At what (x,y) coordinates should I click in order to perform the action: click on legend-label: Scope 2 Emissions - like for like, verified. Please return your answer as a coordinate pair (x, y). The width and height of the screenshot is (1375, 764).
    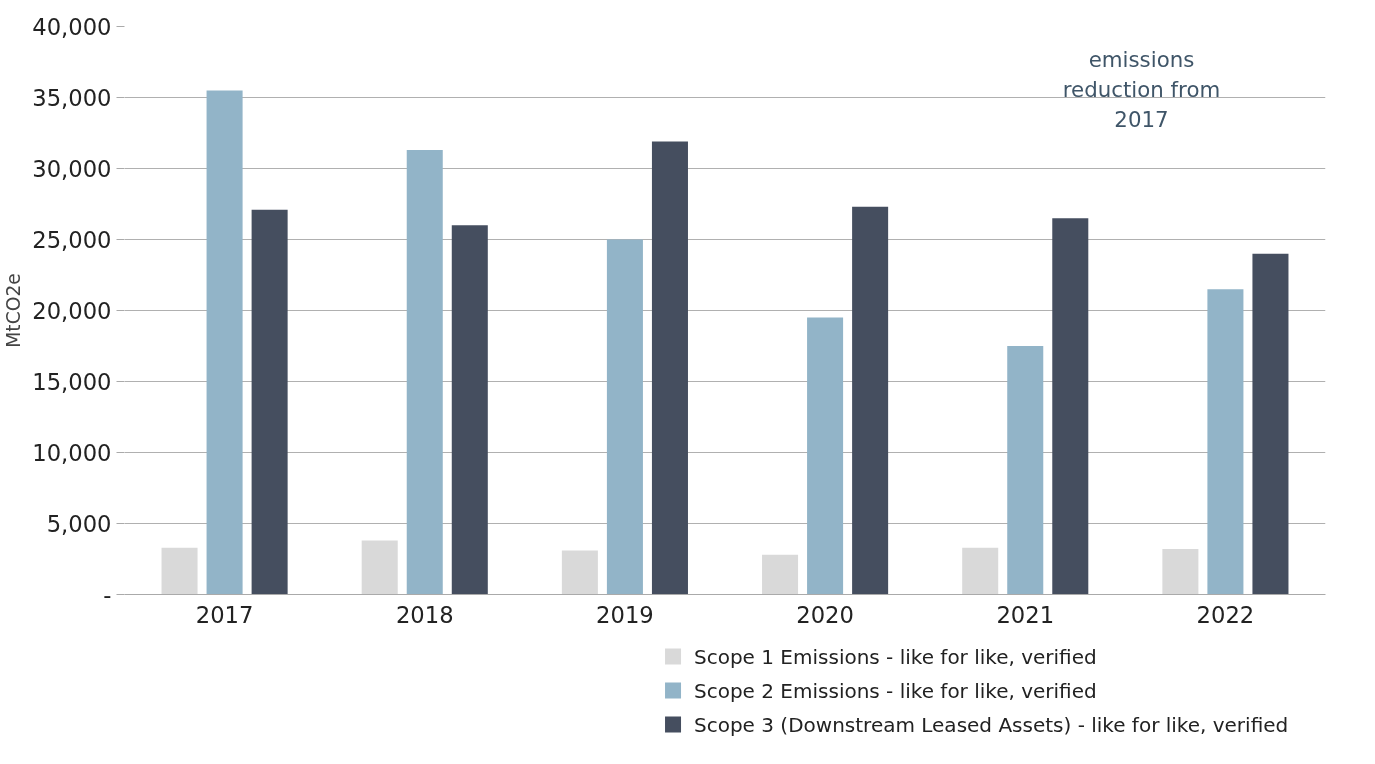
    Looking at the image, I should click on (895, 690).